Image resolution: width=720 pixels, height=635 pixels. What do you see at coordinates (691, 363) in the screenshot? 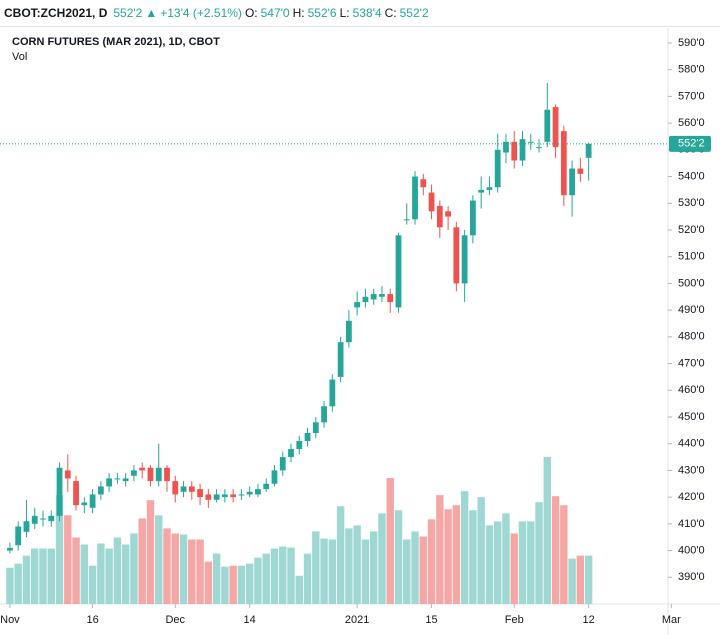
I see `y-tick-label: 470'0` at bounding box center [691, 363].